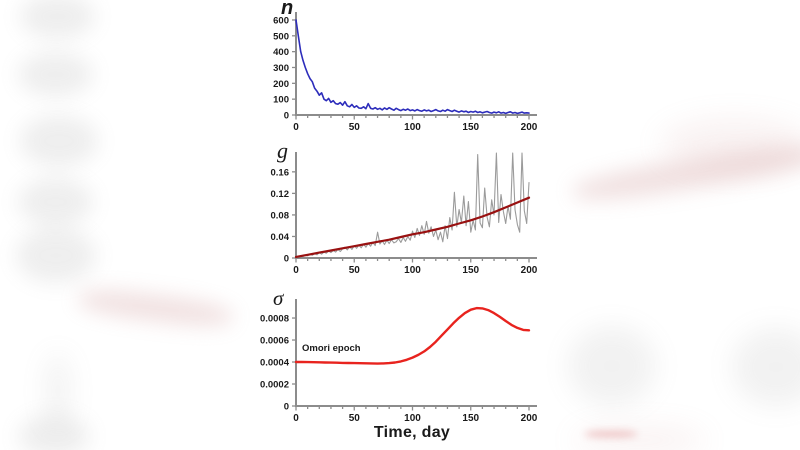 This screenshot has width=800, height=450. I want to click on omori-epoch-annotation: Omori epoch, so click(331, 348).